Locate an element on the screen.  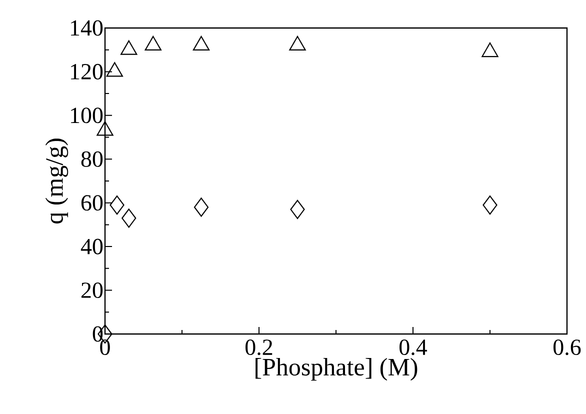
y-tick-label: 100 is located at coordinates (86, 116).